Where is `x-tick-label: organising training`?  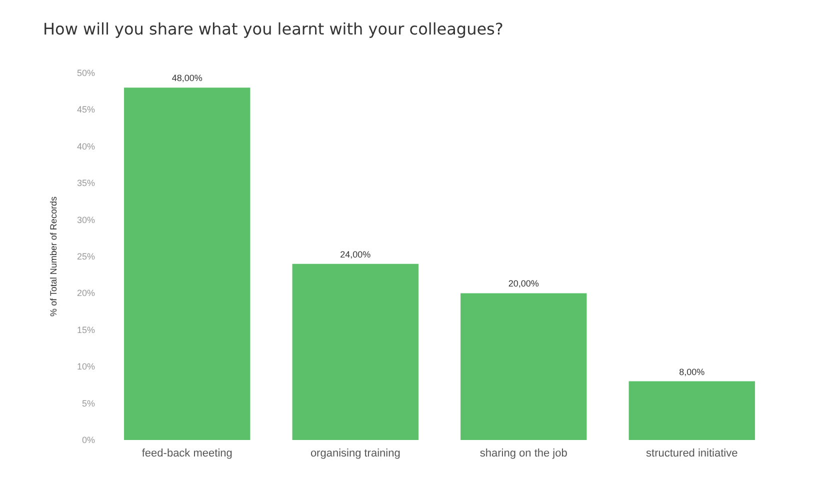
x-tick-label: organising training is located at coordinates (355, 454).